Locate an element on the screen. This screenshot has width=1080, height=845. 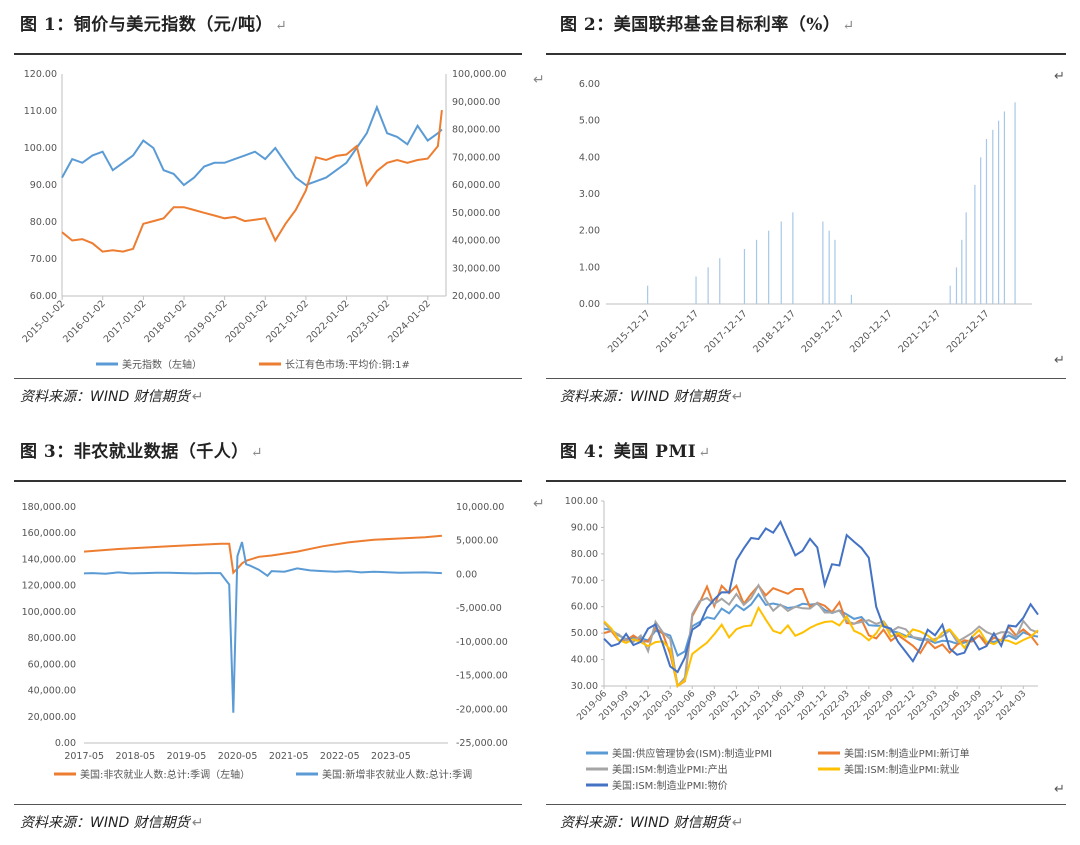
legend-label: 美元指数（左轴） is located at coordinates (162, 364).